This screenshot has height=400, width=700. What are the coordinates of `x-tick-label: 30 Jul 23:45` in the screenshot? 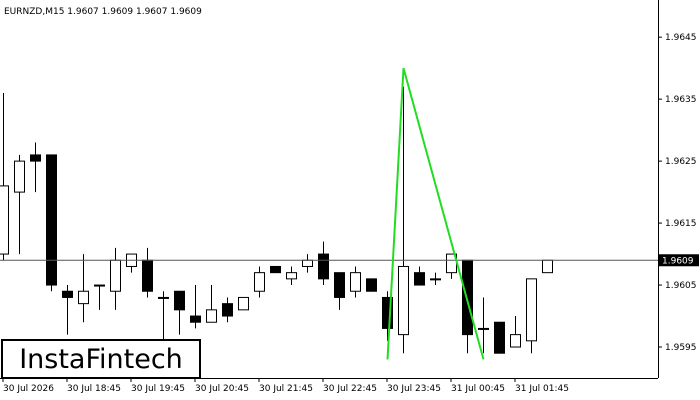 It's located at (414, 389).